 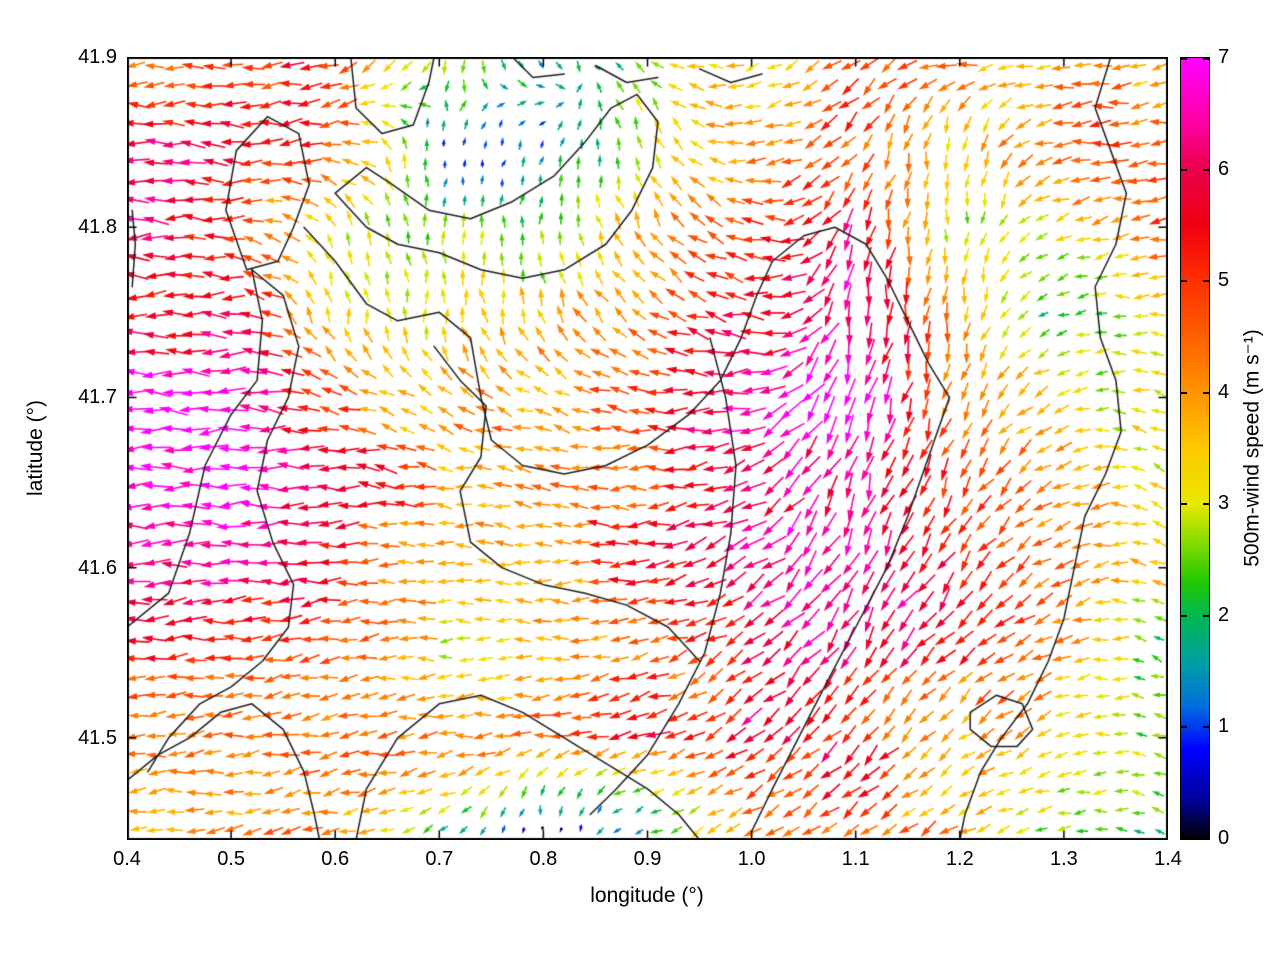 I want to click on colorbar-tick-label: 5, so click(x=1224, y=280).